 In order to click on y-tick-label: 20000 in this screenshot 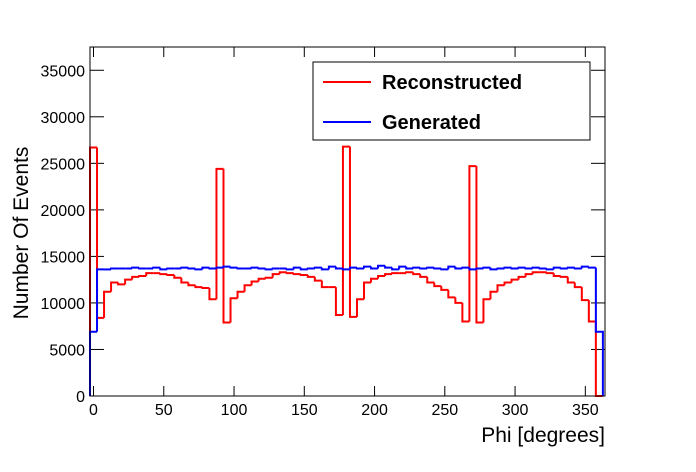, I will do `click(63, 211)`.